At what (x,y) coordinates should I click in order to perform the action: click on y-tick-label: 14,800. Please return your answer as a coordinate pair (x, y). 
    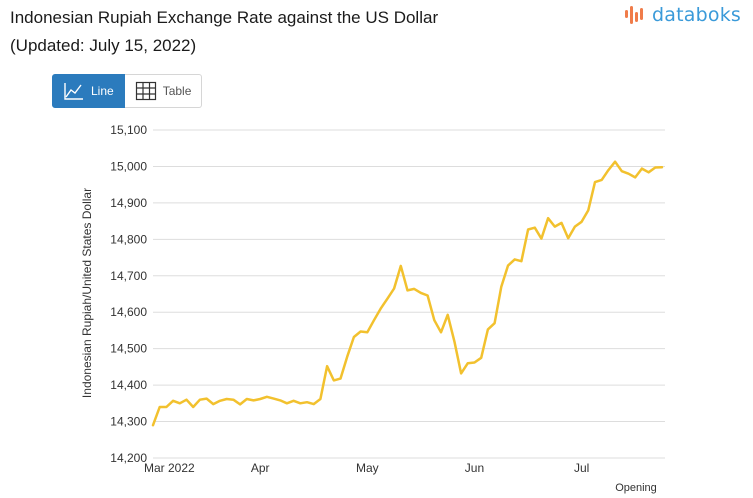
    Looking at the image, I should click on (128, 239).